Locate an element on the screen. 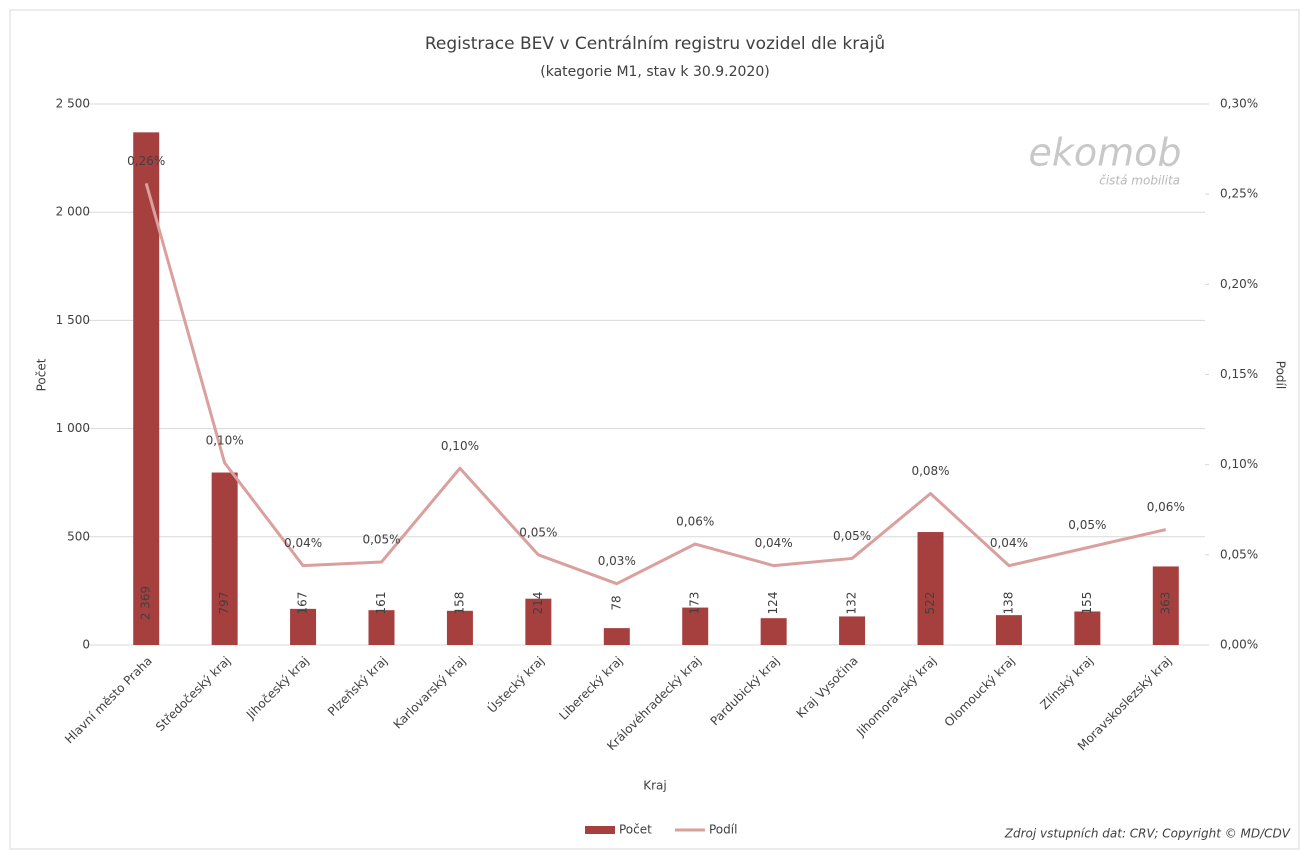 The width and height of the screenshot is (1300, 850). y-tick-label: 0 is located at coordinates (86, 645).